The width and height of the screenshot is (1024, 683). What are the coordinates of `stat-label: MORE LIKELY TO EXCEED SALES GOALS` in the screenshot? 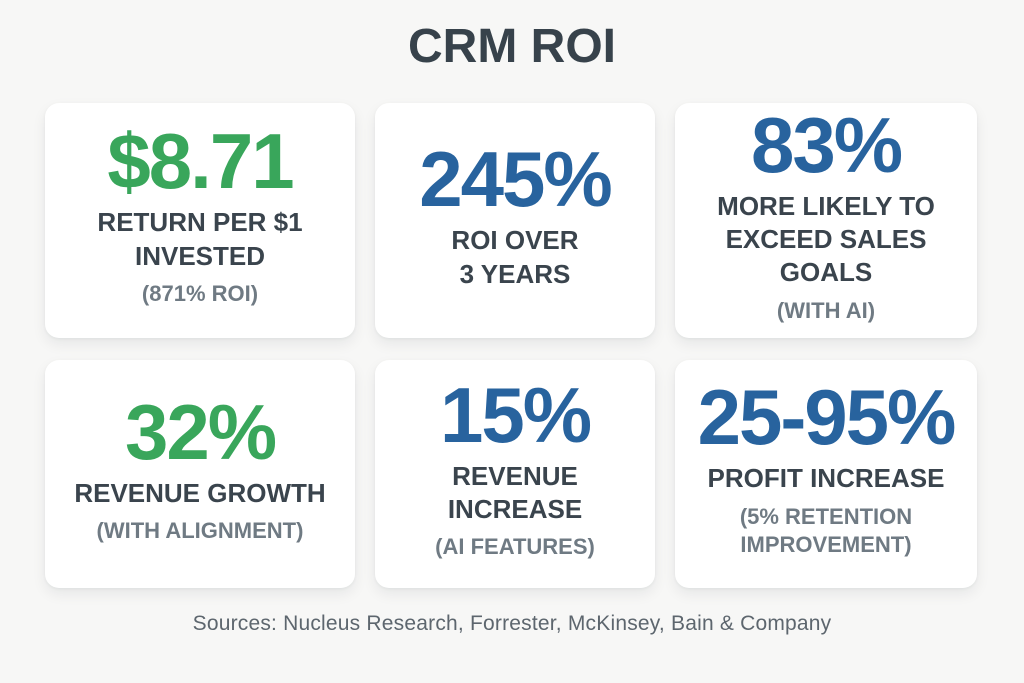 It's located at (826, 239).